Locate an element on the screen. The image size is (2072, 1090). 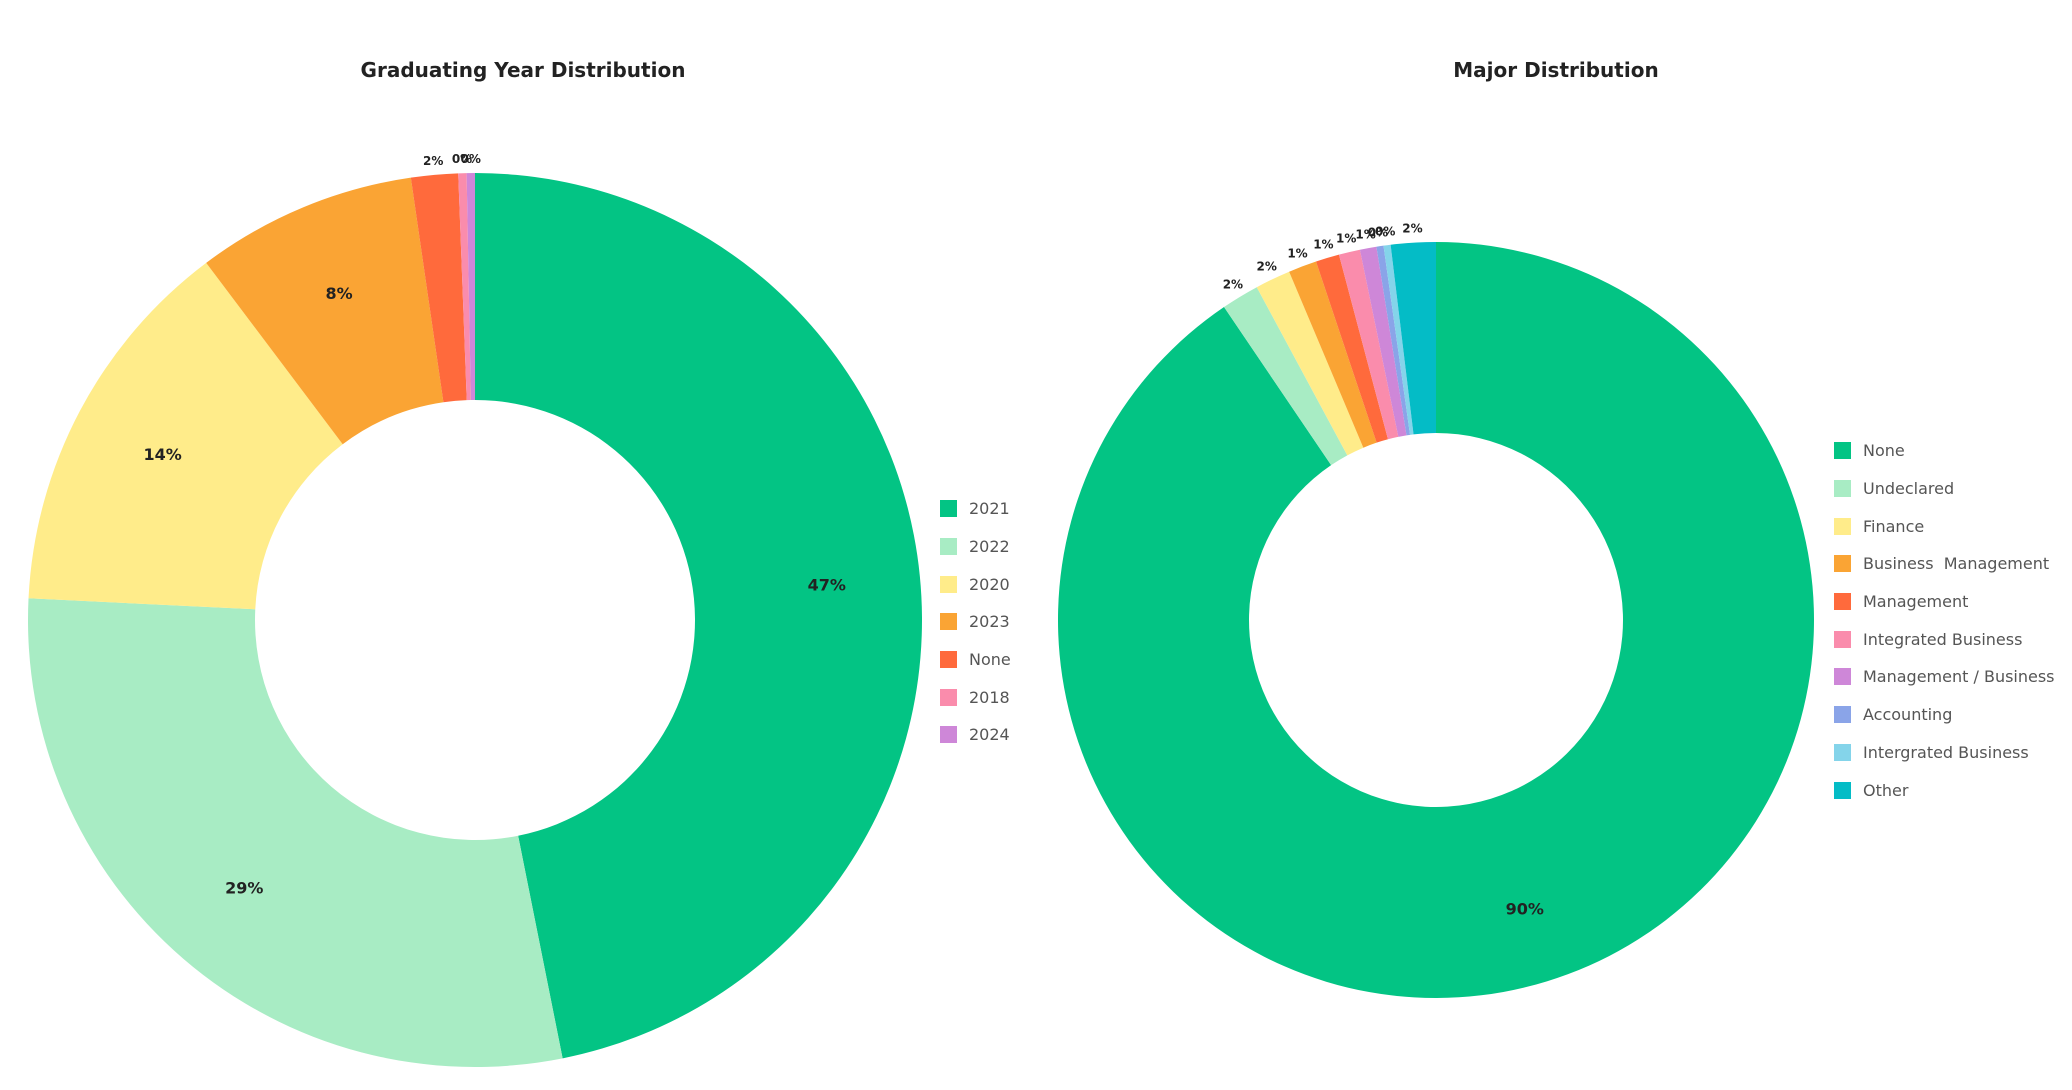
chart-title: Graduating Year Distribution is located at coordinates (523, 70).